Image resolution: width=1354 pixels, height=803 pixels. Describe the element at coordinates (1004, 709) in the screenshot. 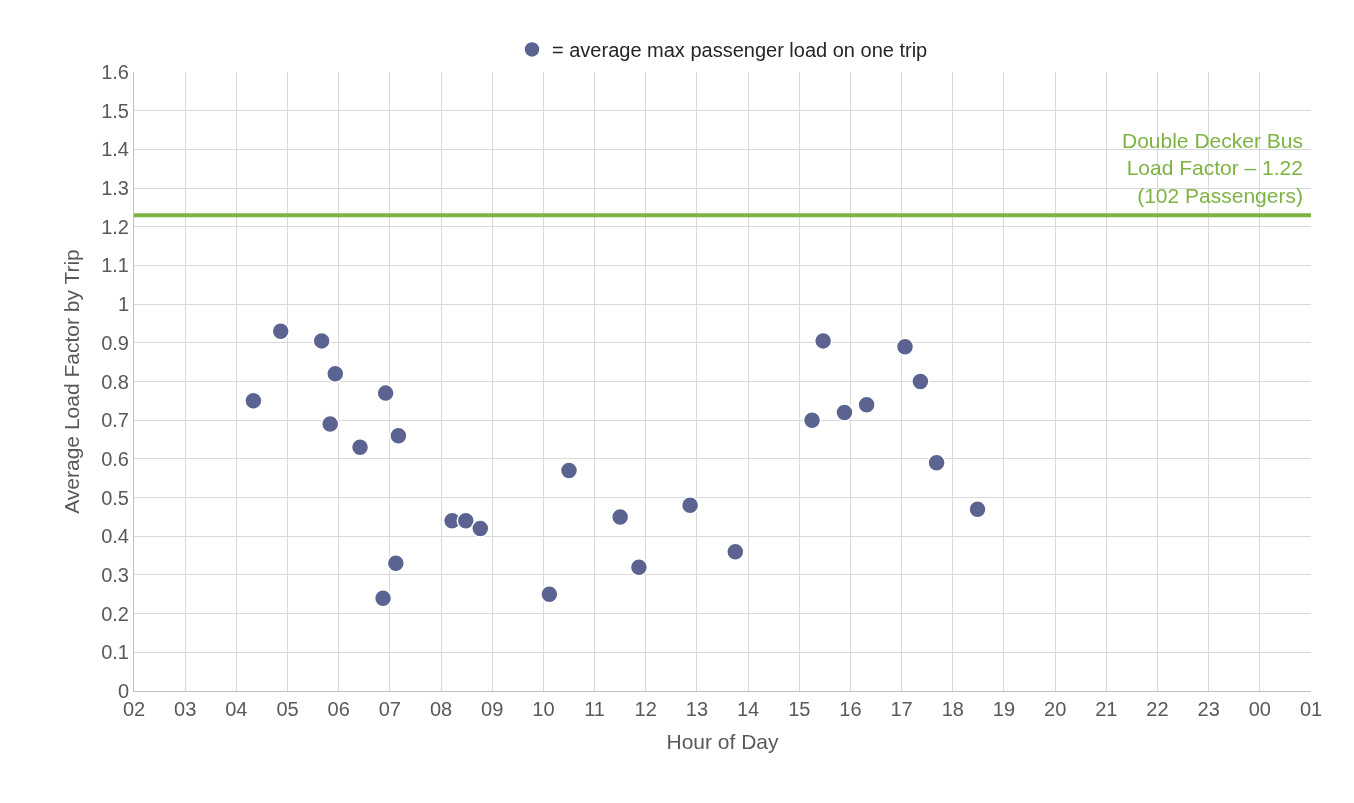

I see `x-tick-label: 19` at that location.